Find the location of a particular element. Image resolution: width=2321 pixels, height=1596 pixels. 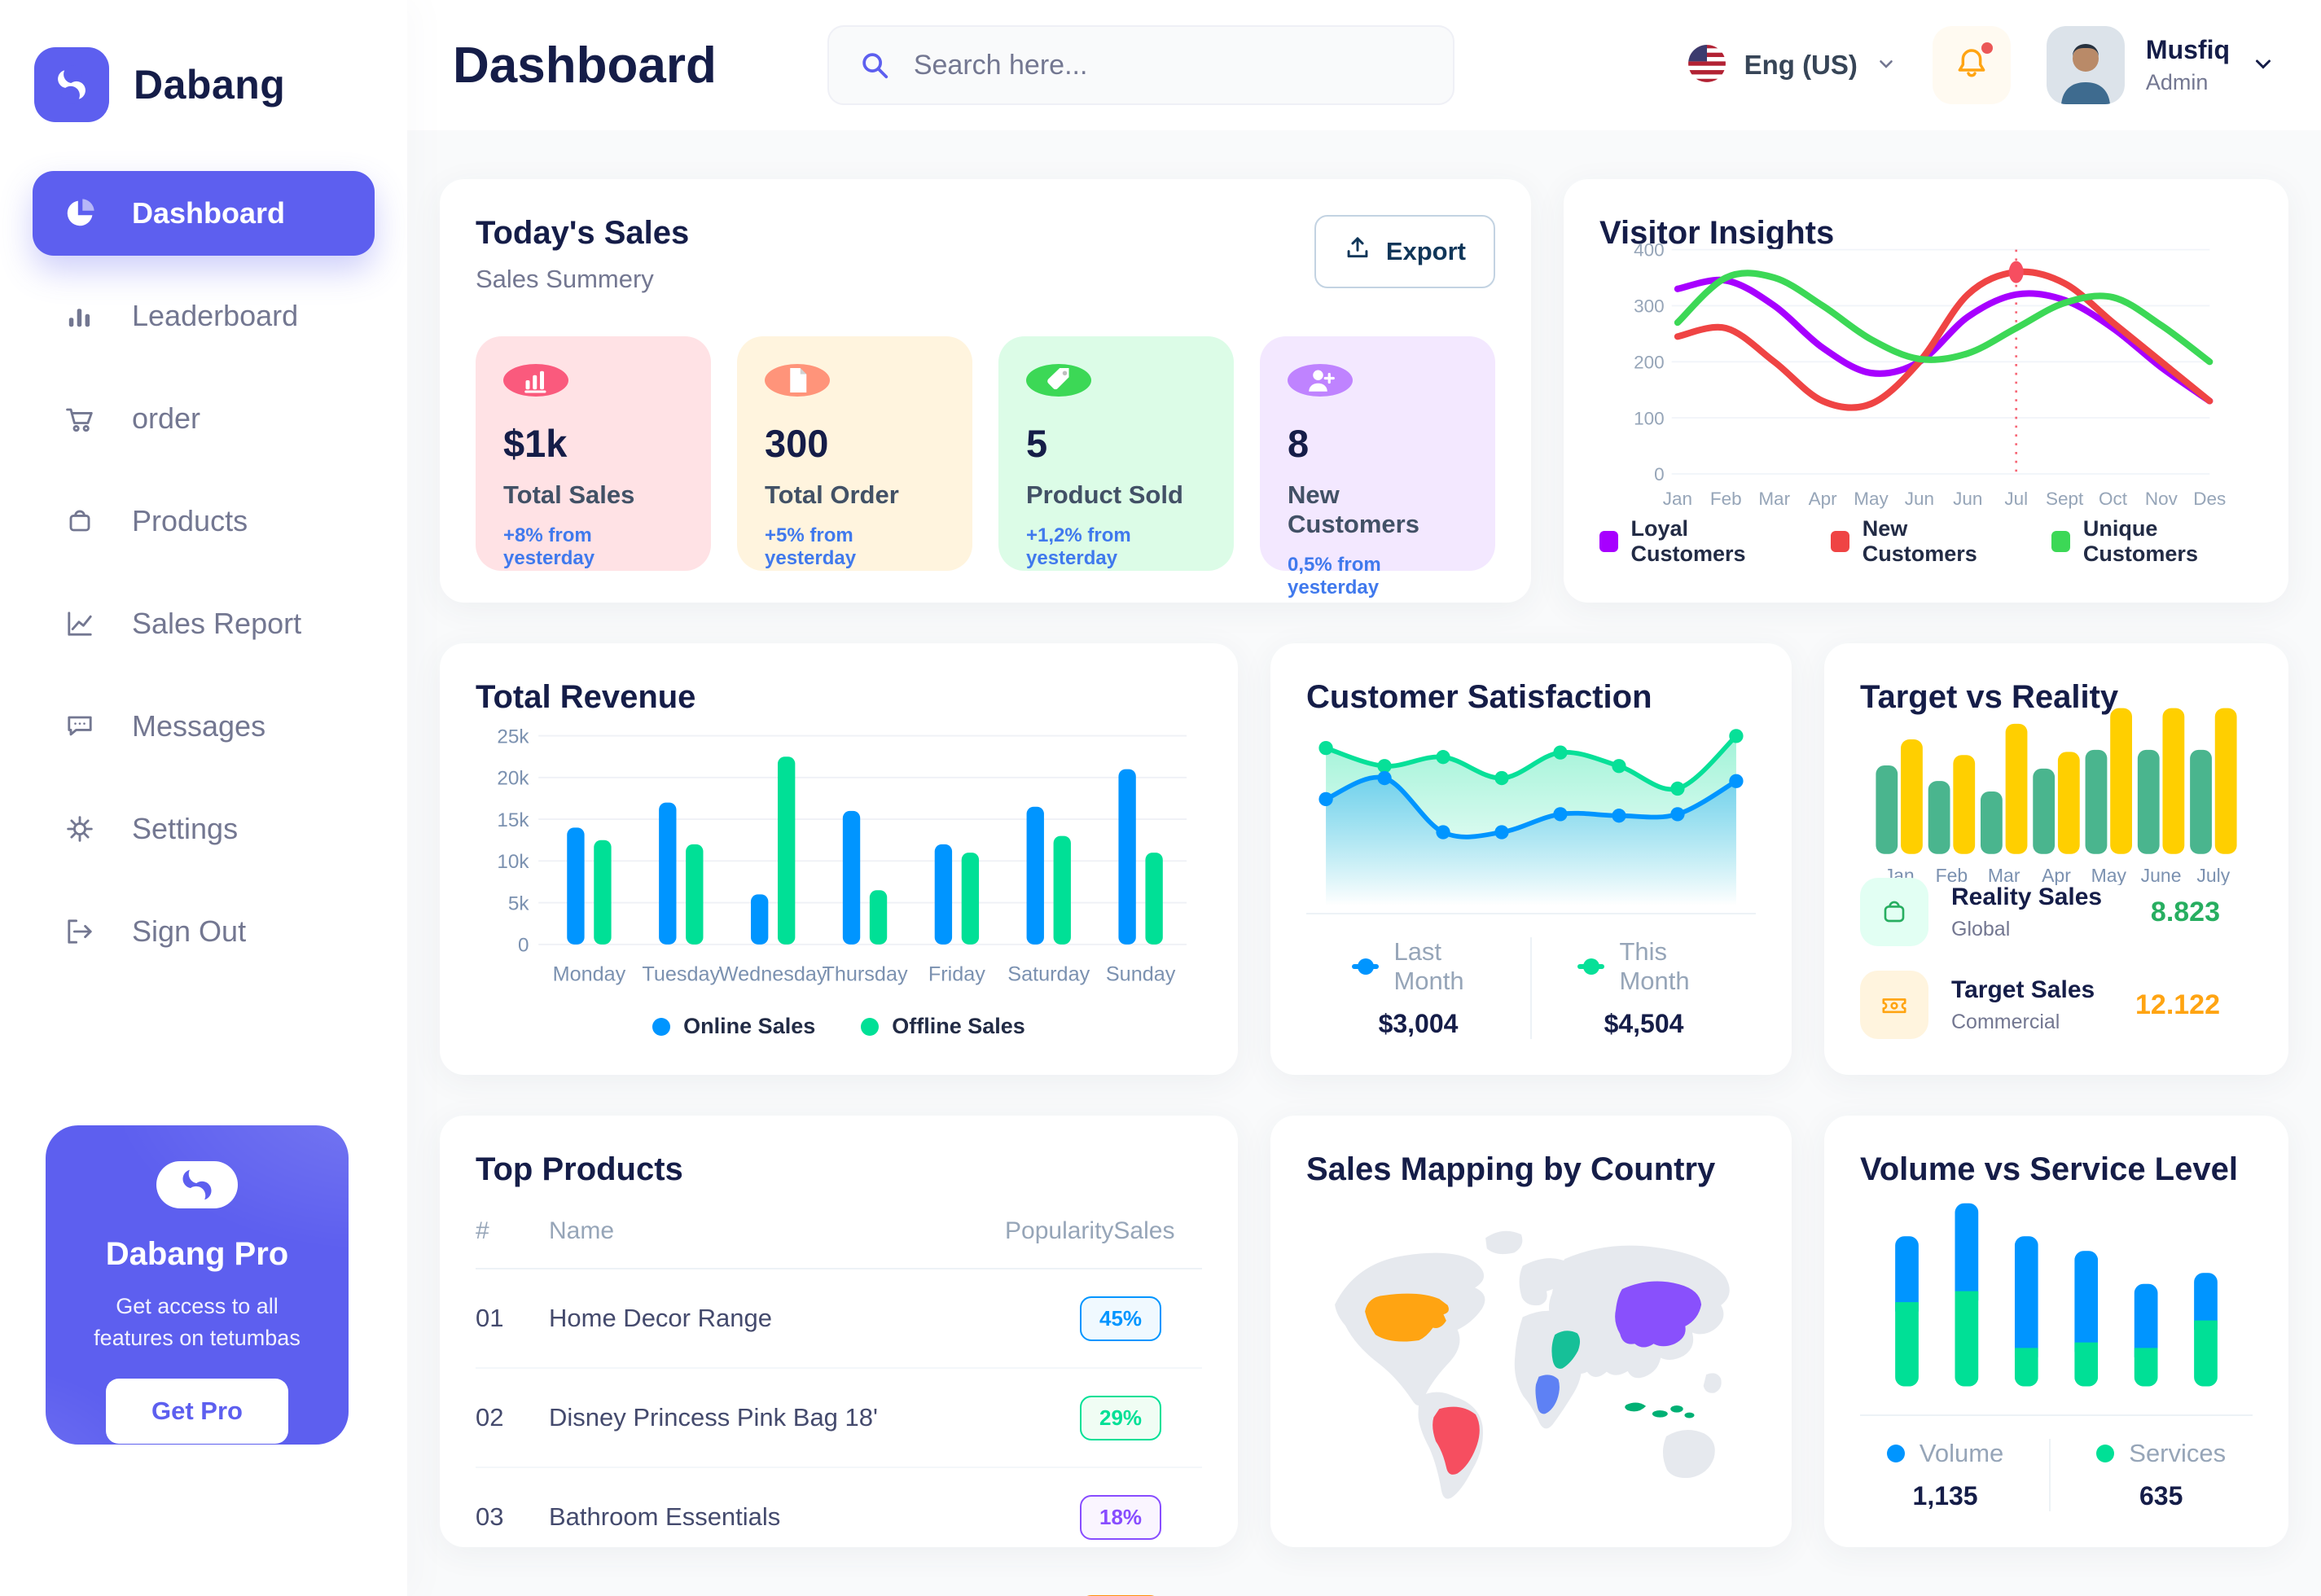

search-icon is located at coordinates (874, 65).